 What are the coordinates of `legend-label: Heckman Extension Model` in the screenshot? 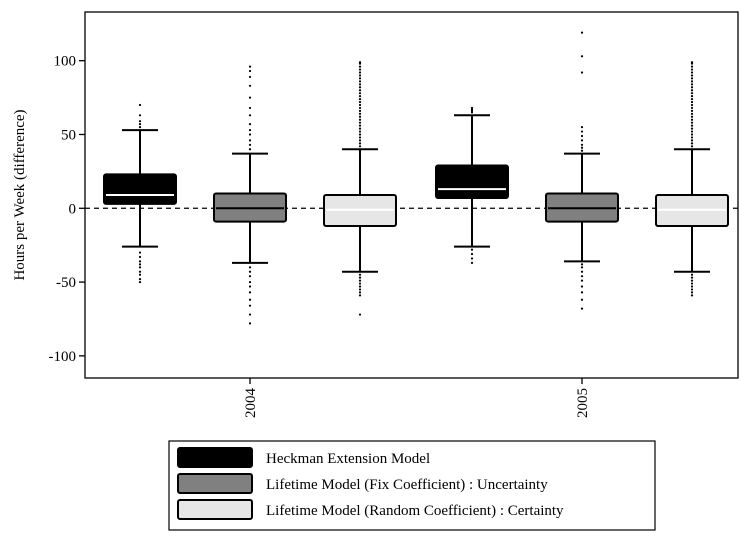 It's located at (348, 459).